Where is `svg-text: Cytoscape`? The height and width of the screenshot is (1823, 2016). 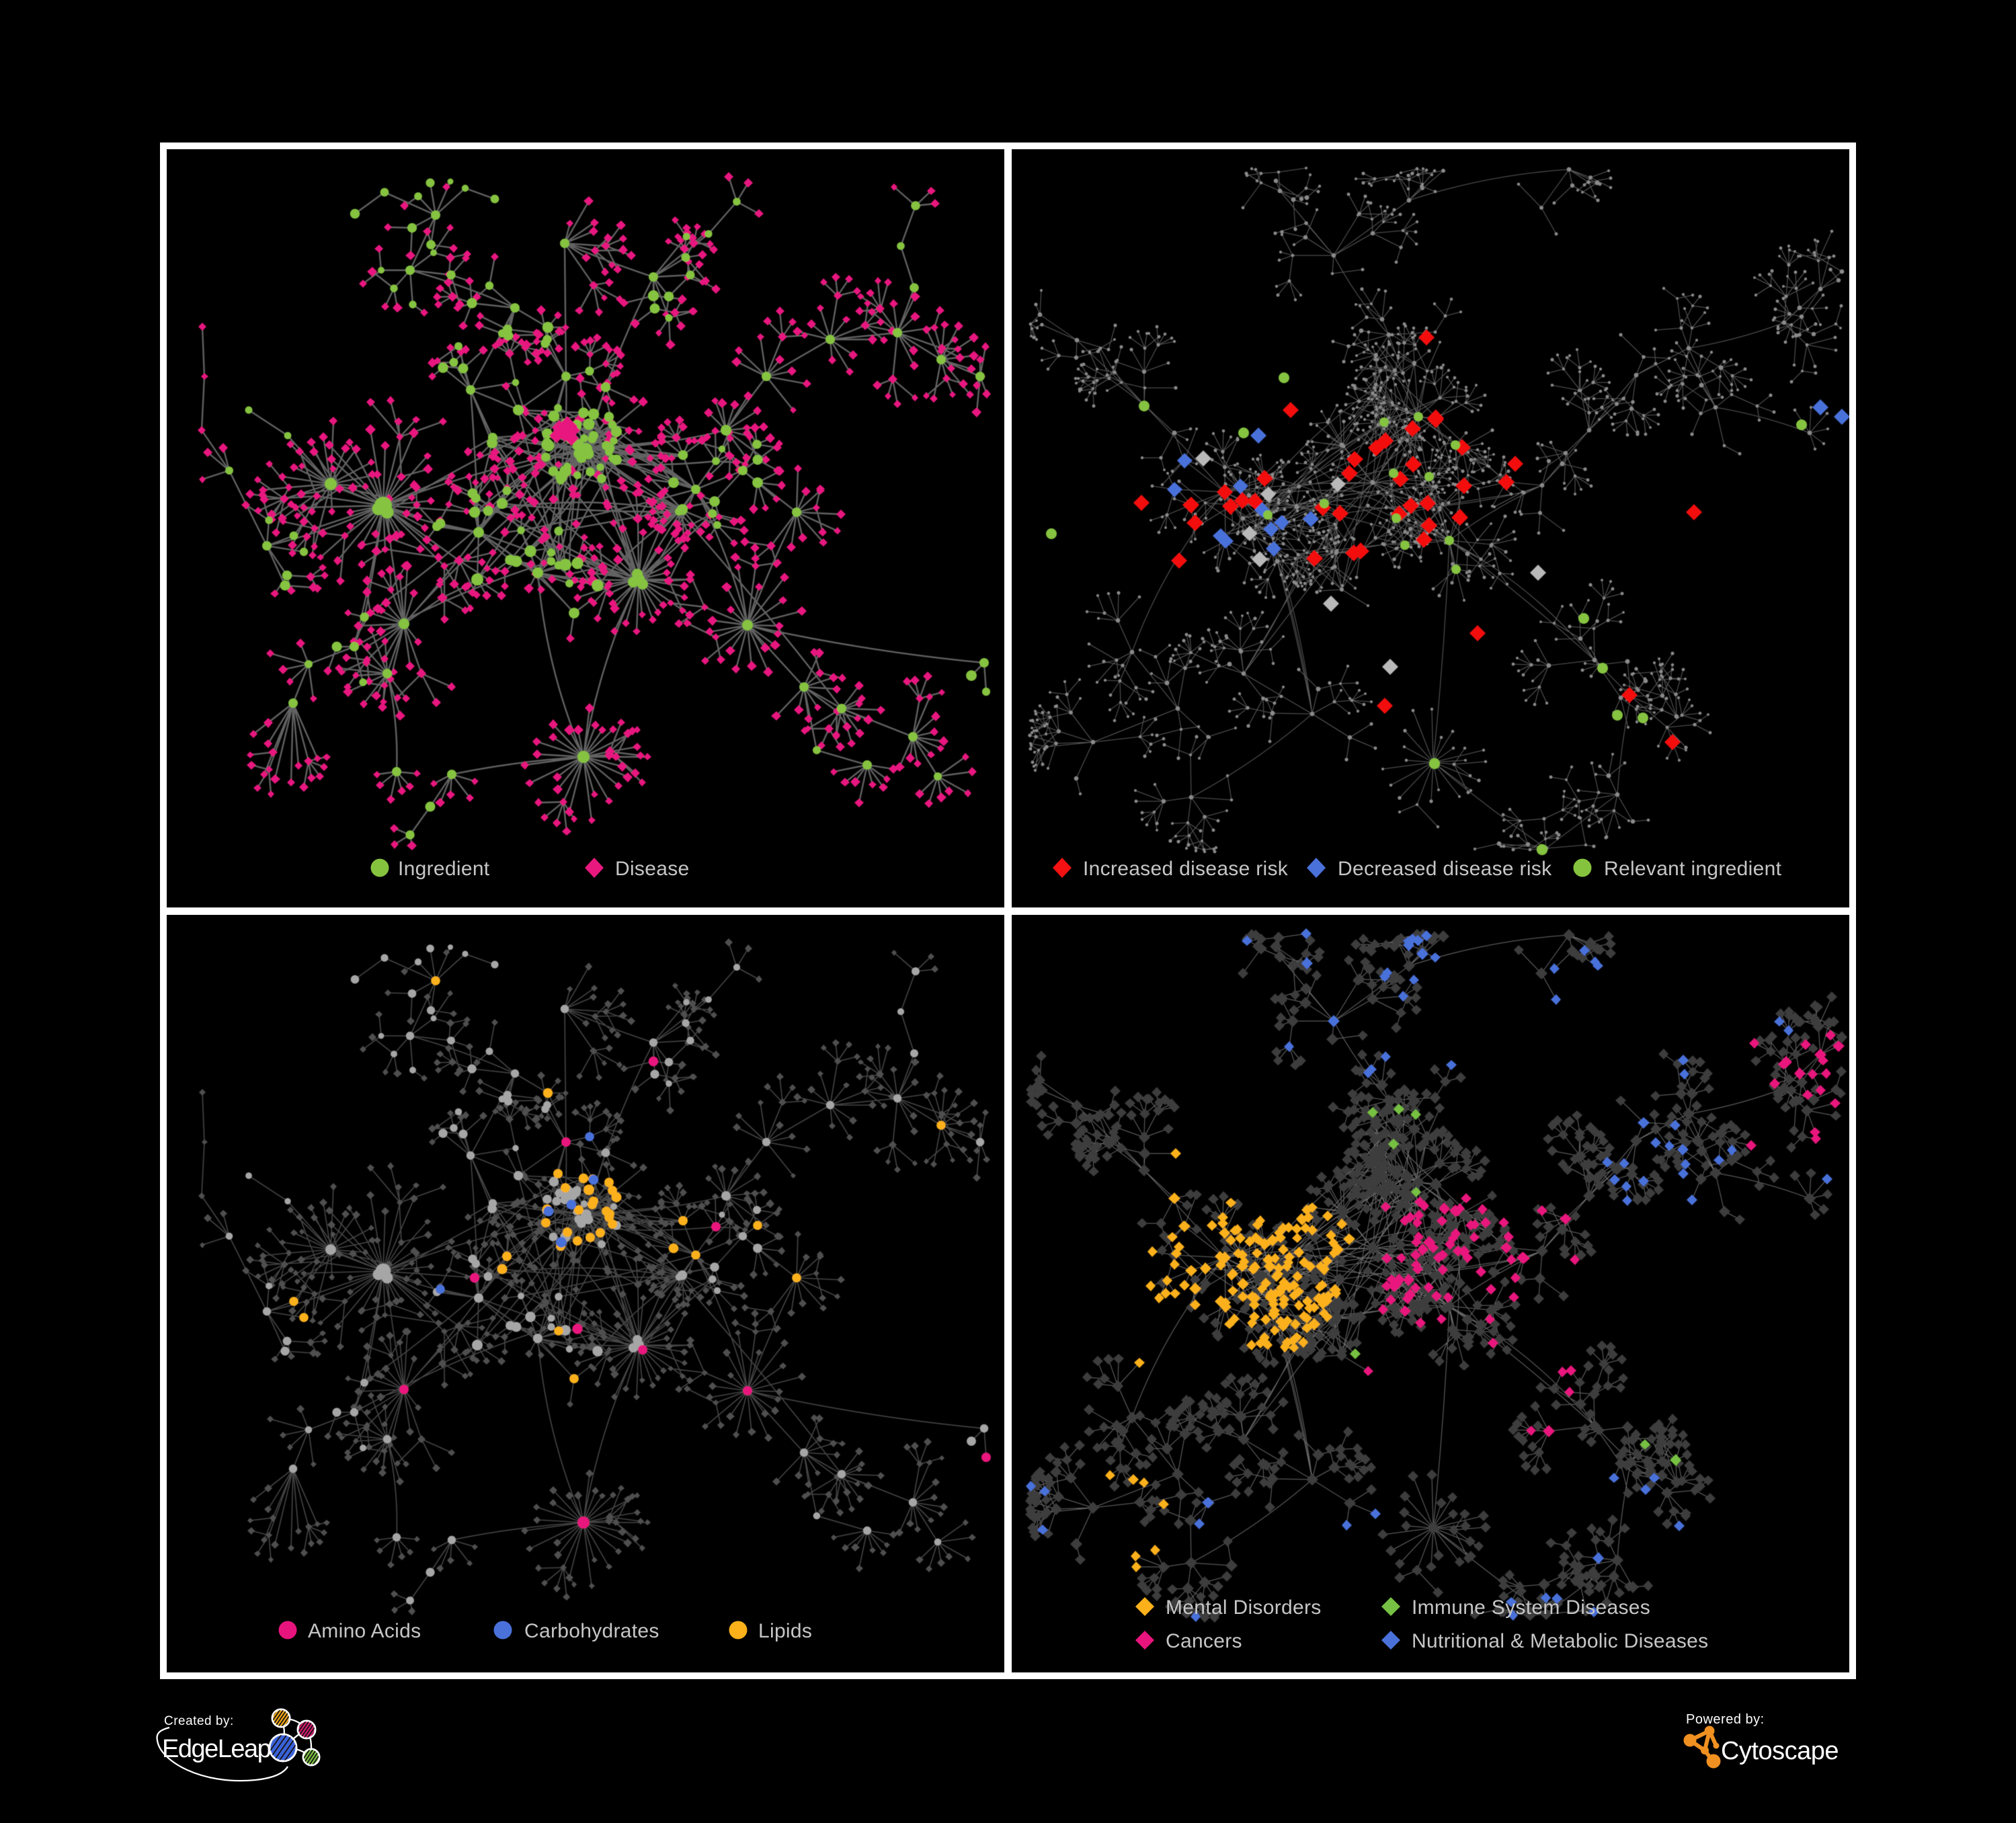 svg-text: Cytoscape is located at coordinates (1780, 1751).